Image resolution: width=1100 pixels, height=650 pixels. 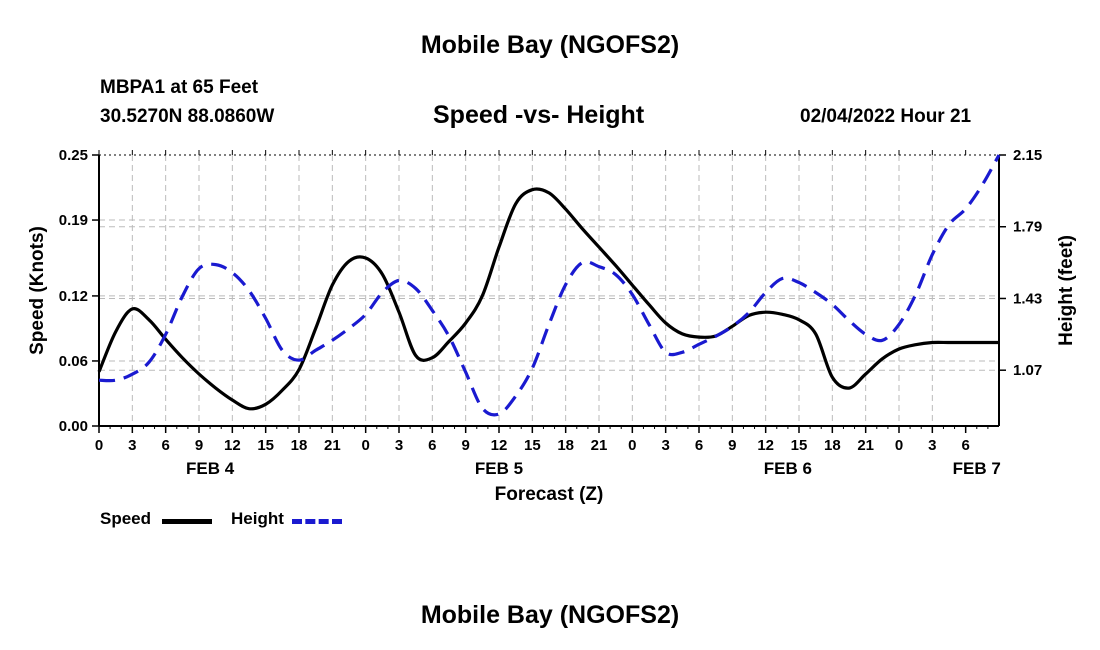 What do you see at coordinates (1027, 370) in the screenshot?
I see `y2-tick-label: 1.07` at bounding box center [1027, 370].